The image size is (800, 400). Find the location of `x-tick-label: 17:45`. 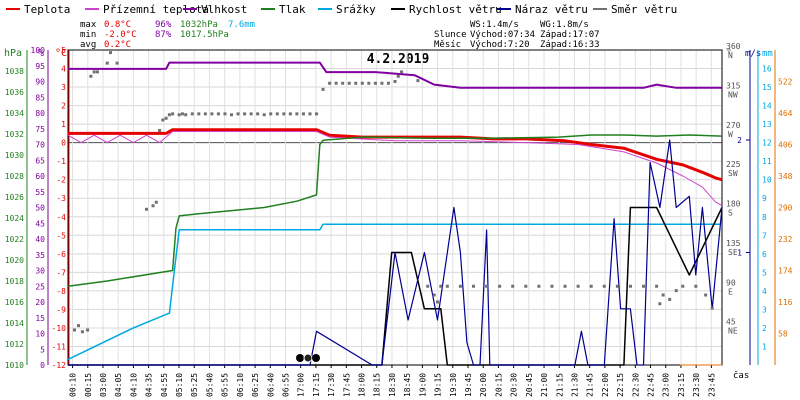

x-tick-label: 17:45 is located at coordinates (346, 385).